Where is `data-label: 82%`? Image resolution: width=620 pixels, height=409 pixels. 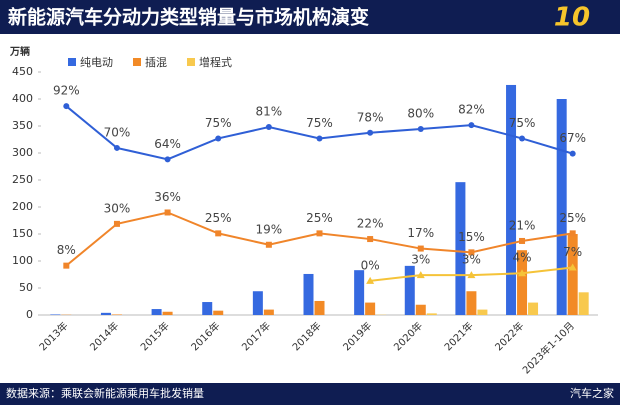 data-label: 82% is located at coordinates (471, 110).